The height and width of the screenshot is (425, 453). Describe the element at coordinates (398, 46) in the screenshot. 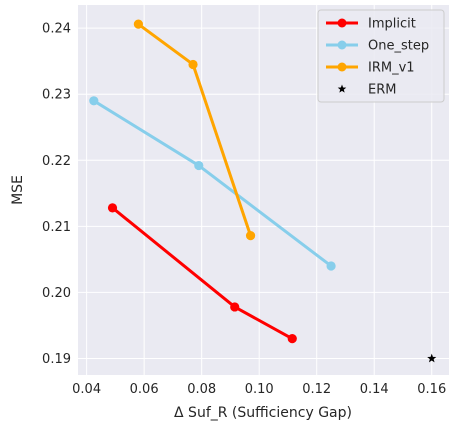

I see `legend-label-one-step: One_step` at that location.